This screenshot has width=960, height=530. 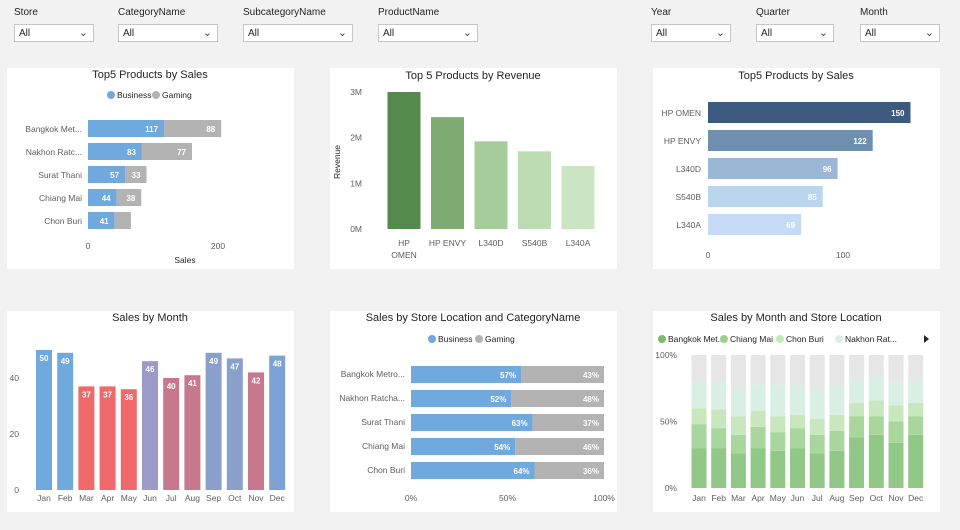 I want to click on month-label: Apr, so click(x=107, y=498).